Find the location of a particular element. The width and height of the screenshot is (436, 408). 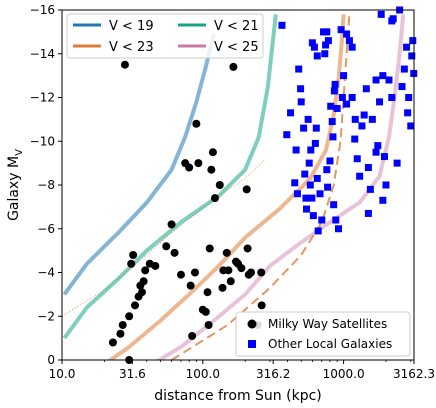

x-tick-label: 316.2 is located at coordinates (273, 374).